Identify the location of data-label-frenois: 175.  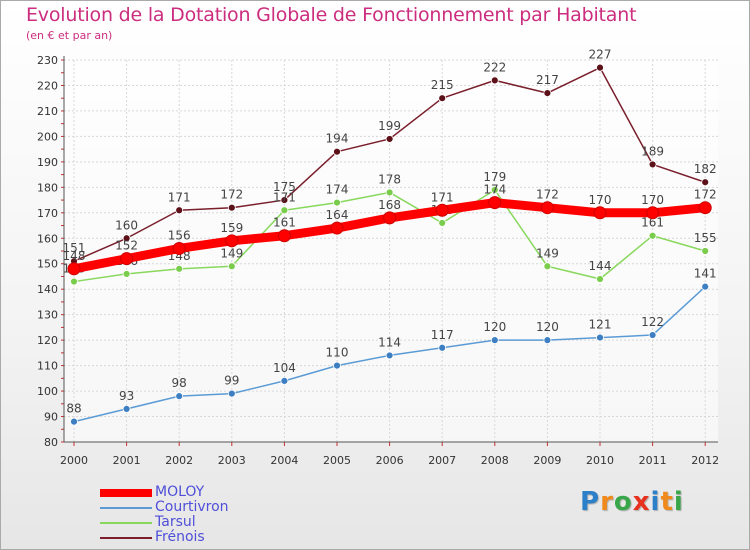
(284, 187).